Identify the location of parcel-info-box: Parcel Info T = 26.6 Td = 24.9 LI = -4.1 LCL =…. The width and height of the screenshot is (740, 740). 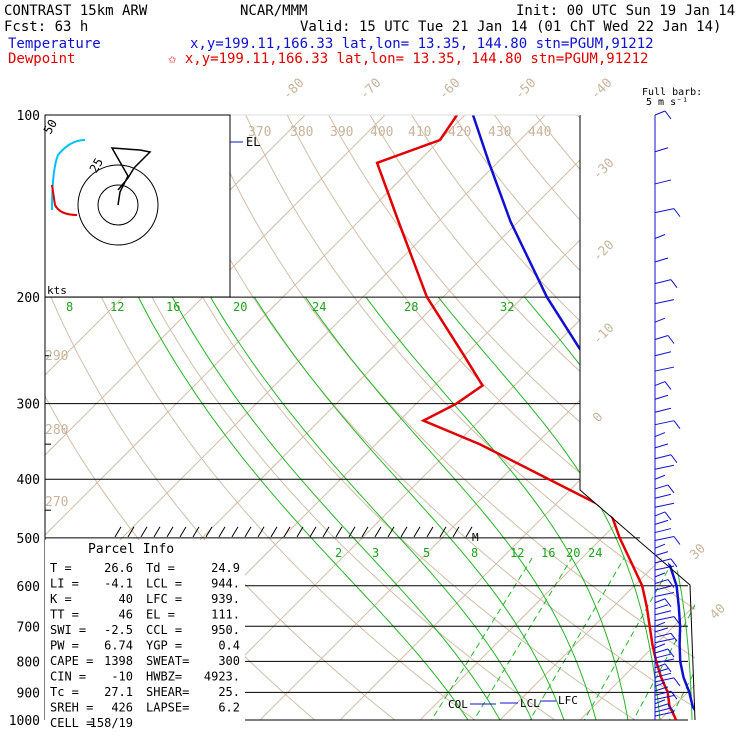
(145, 635).